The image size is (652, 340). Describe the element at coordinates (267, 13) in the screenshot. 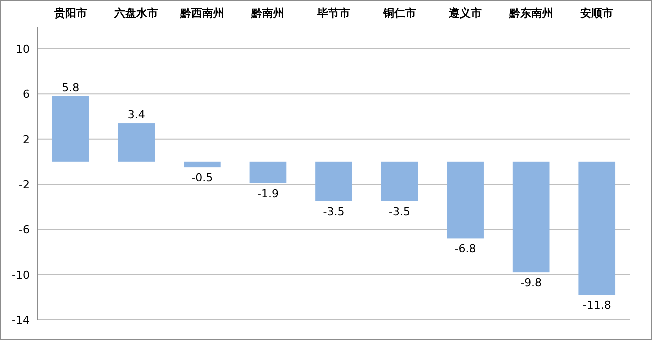

I see `x-tick-label: 黔南州` at that location.